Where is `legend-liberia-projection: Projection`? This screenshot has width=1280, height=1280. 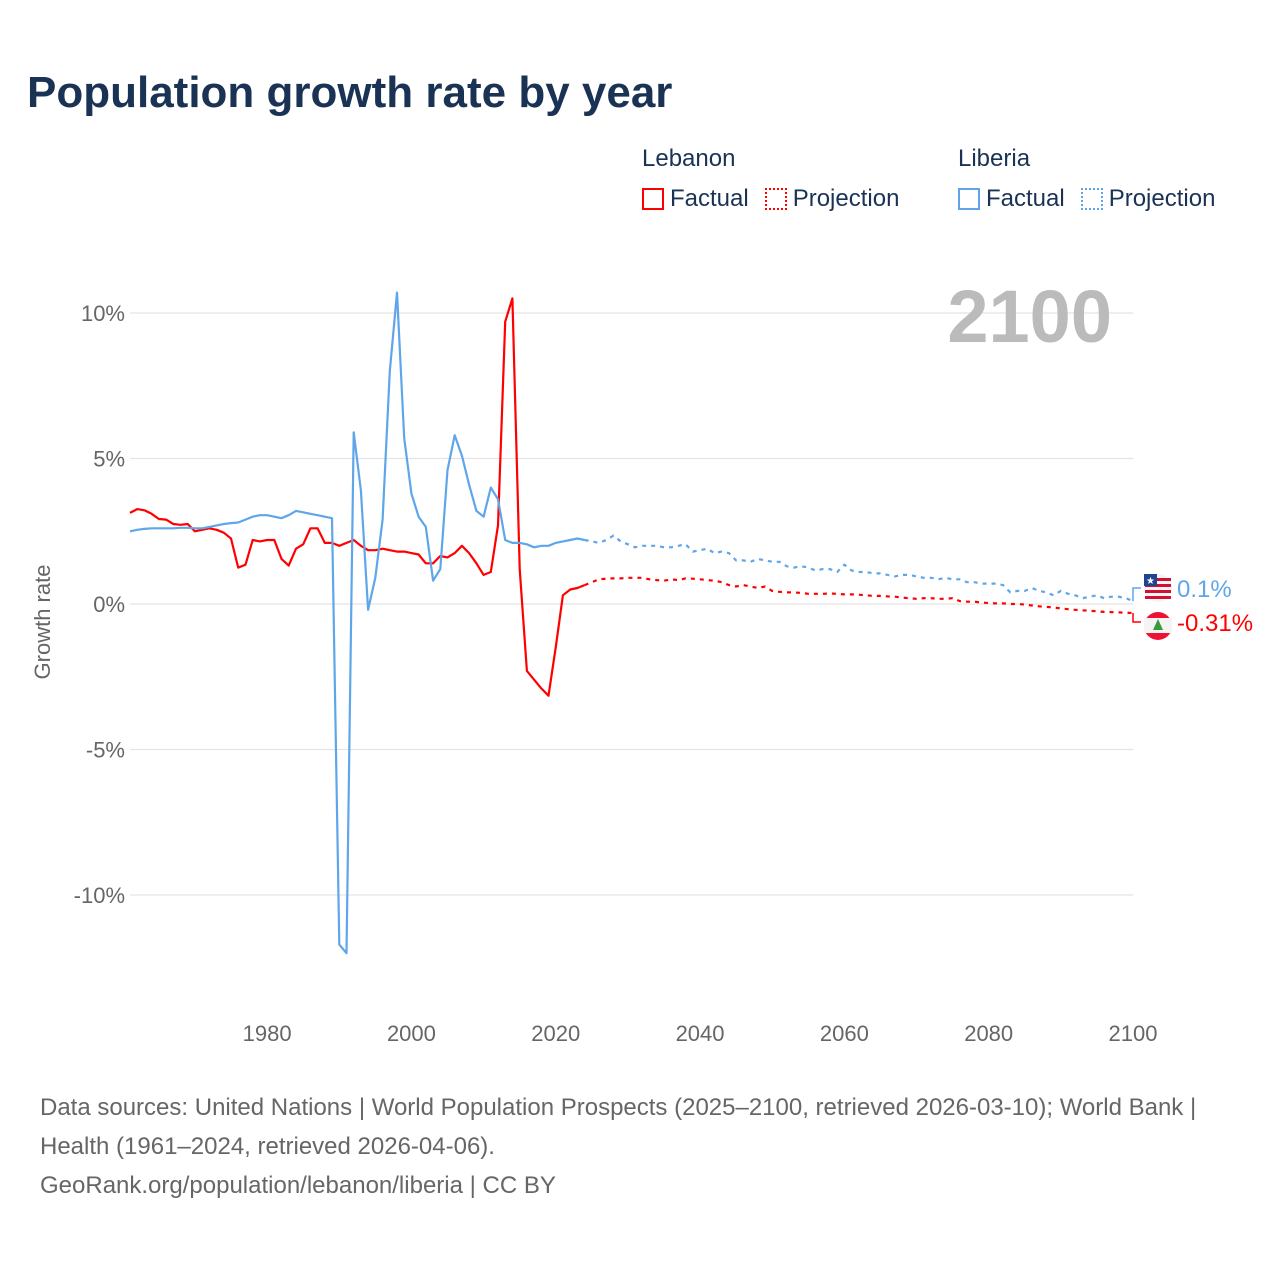
legend-liberia-projection: Projection is located at coordinates (1148, 199).